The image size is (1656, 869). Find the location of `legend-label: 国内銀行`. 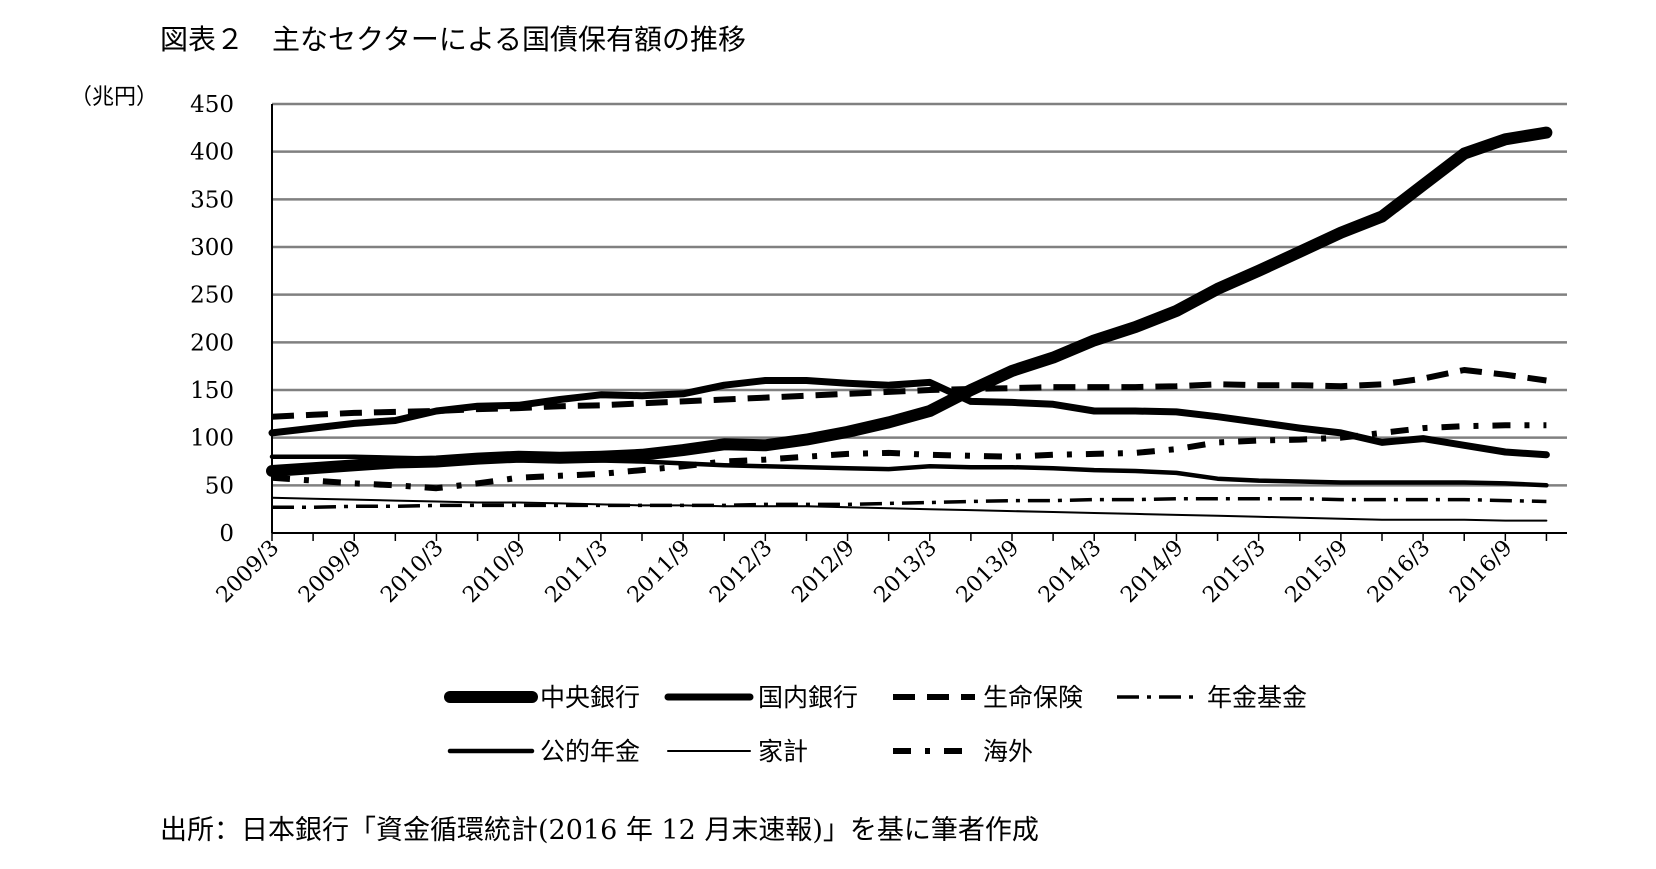

legend-label: 国内銀行 is located at coordinates (808, 697).